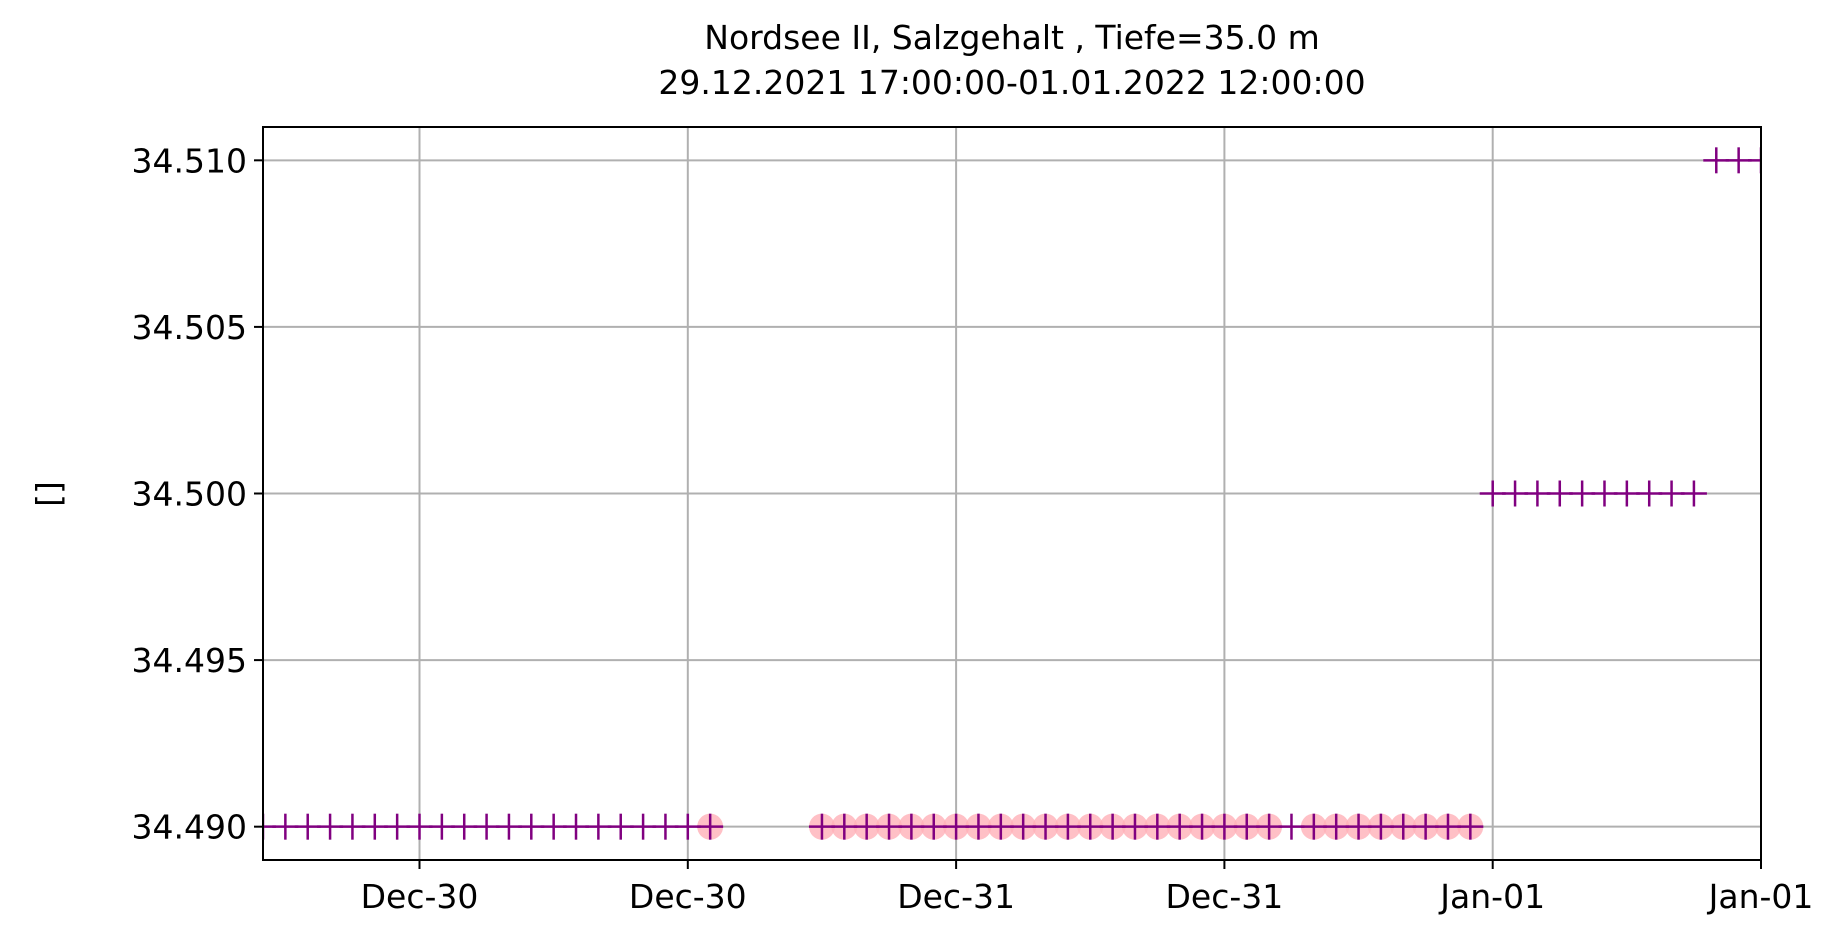 This screenshot has width=1848, height=952. What do you see at coordinates (1011, 37) in the screenshot?
I see `chart-title: Nordsee II, Salzgehalt , Tiefe=35.0 m` at bounding box center [1011, 37].